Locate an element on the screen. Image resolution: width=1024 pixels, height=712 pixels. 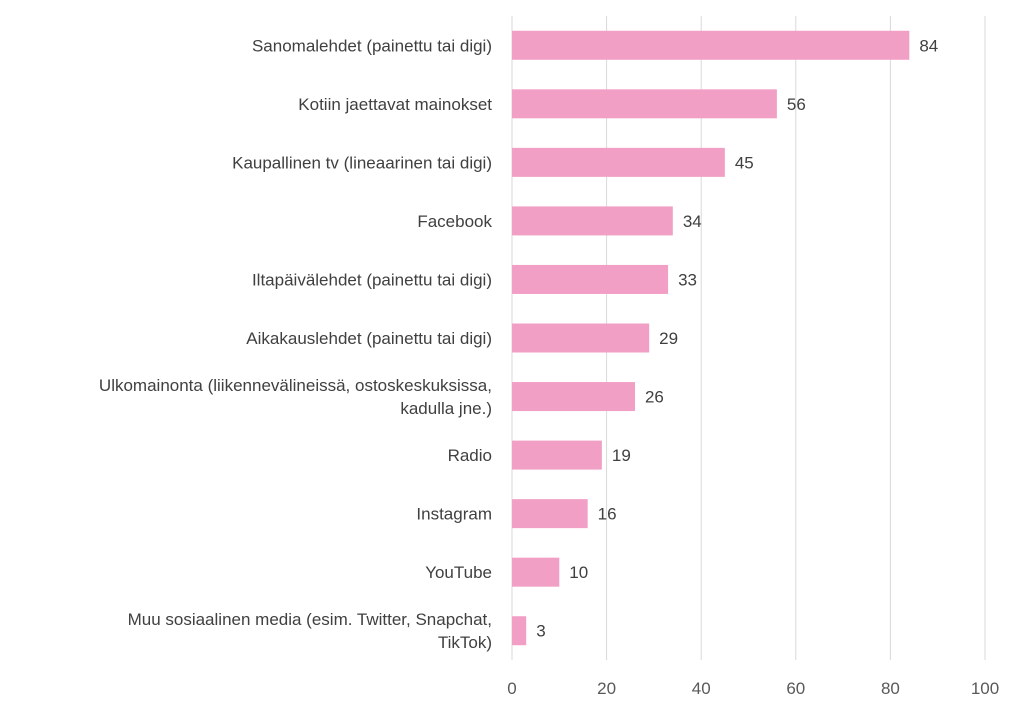
category-label-line: TikTok) is located at coordinates (465, 642).